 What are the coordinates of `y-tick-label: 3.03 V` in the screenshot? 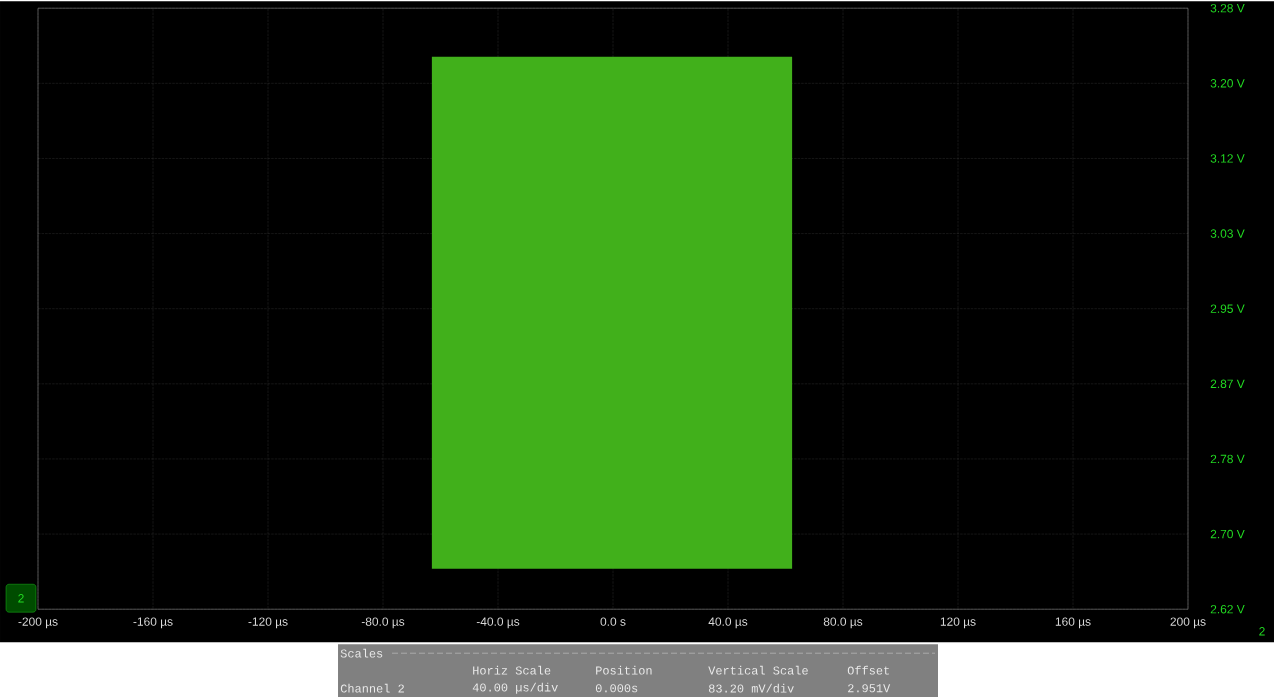 It's located at (1227, 233).